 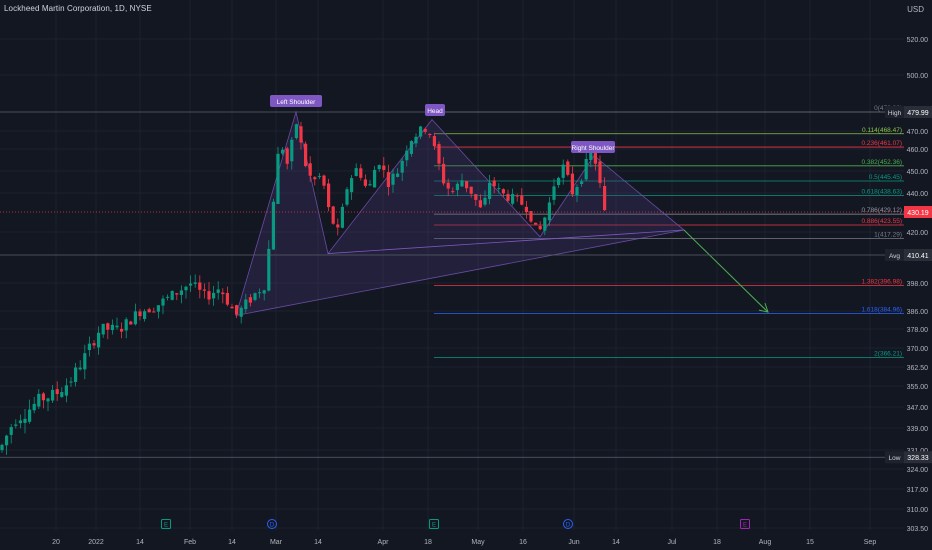 I want to click on currency-label: USD, so click(x=915, y=9).